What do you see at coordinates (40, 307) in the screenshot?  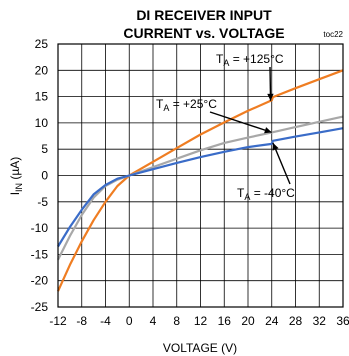 I see `y-tick-label: -25` at bounding box center [40, 307].